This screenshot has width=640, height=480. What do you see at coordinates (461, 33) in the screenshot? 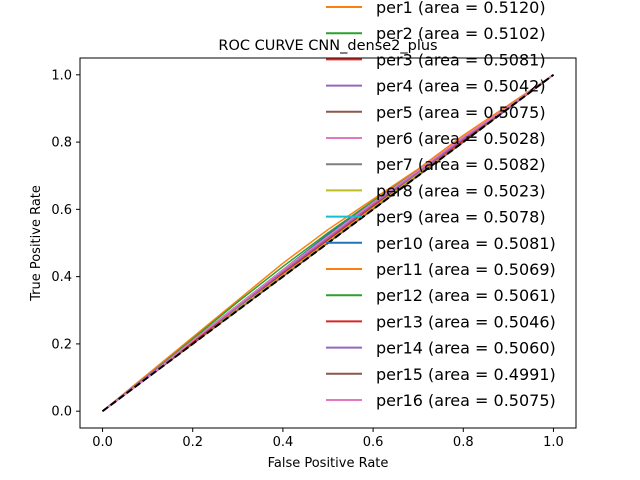
I see `legend-entry: per2 (area = 0.5102)` at bounding box center [461, 33].